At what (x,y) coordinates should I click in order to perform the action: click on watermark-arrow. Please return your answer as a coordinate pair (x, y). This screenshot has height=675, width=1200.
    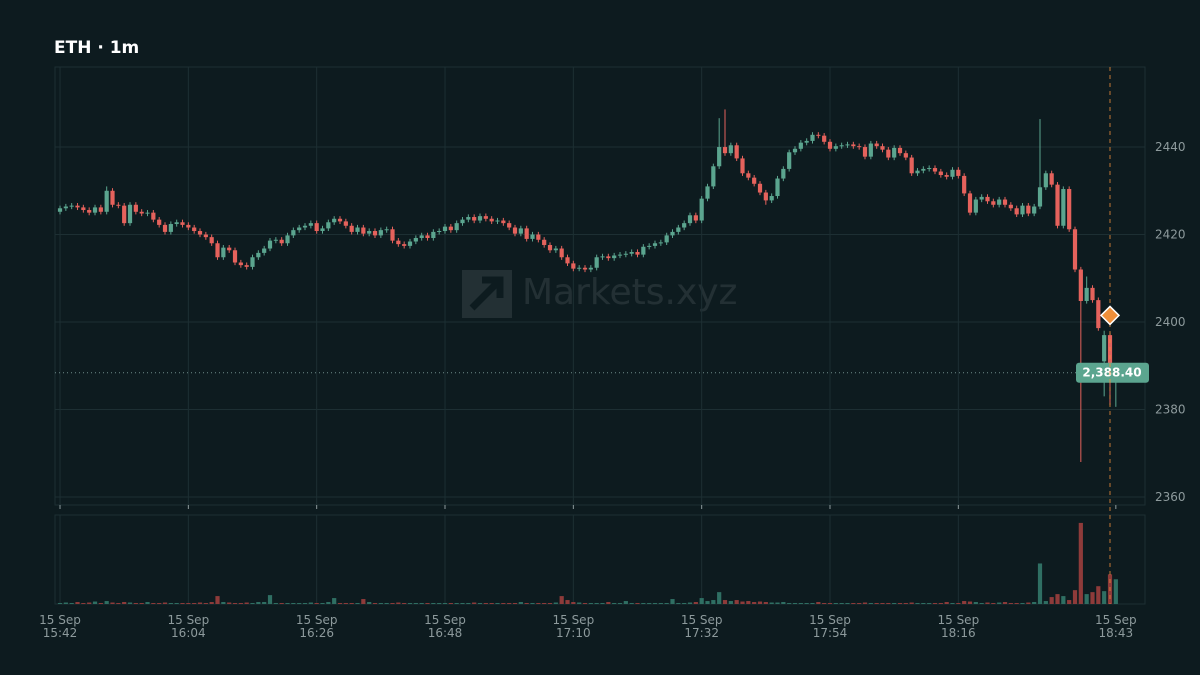
    Looking at the image, I should click on (486, 293).